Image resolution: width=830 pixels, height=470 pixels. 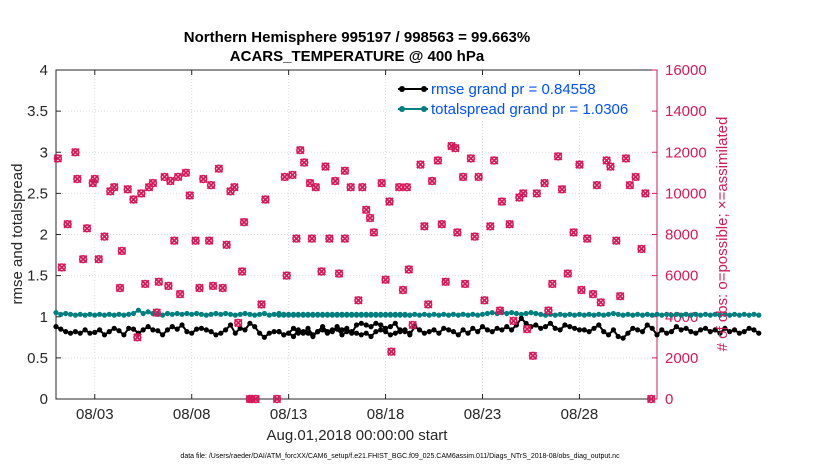 I want to click on y-right-tick-label: 8000, so click(x=681, y=235).